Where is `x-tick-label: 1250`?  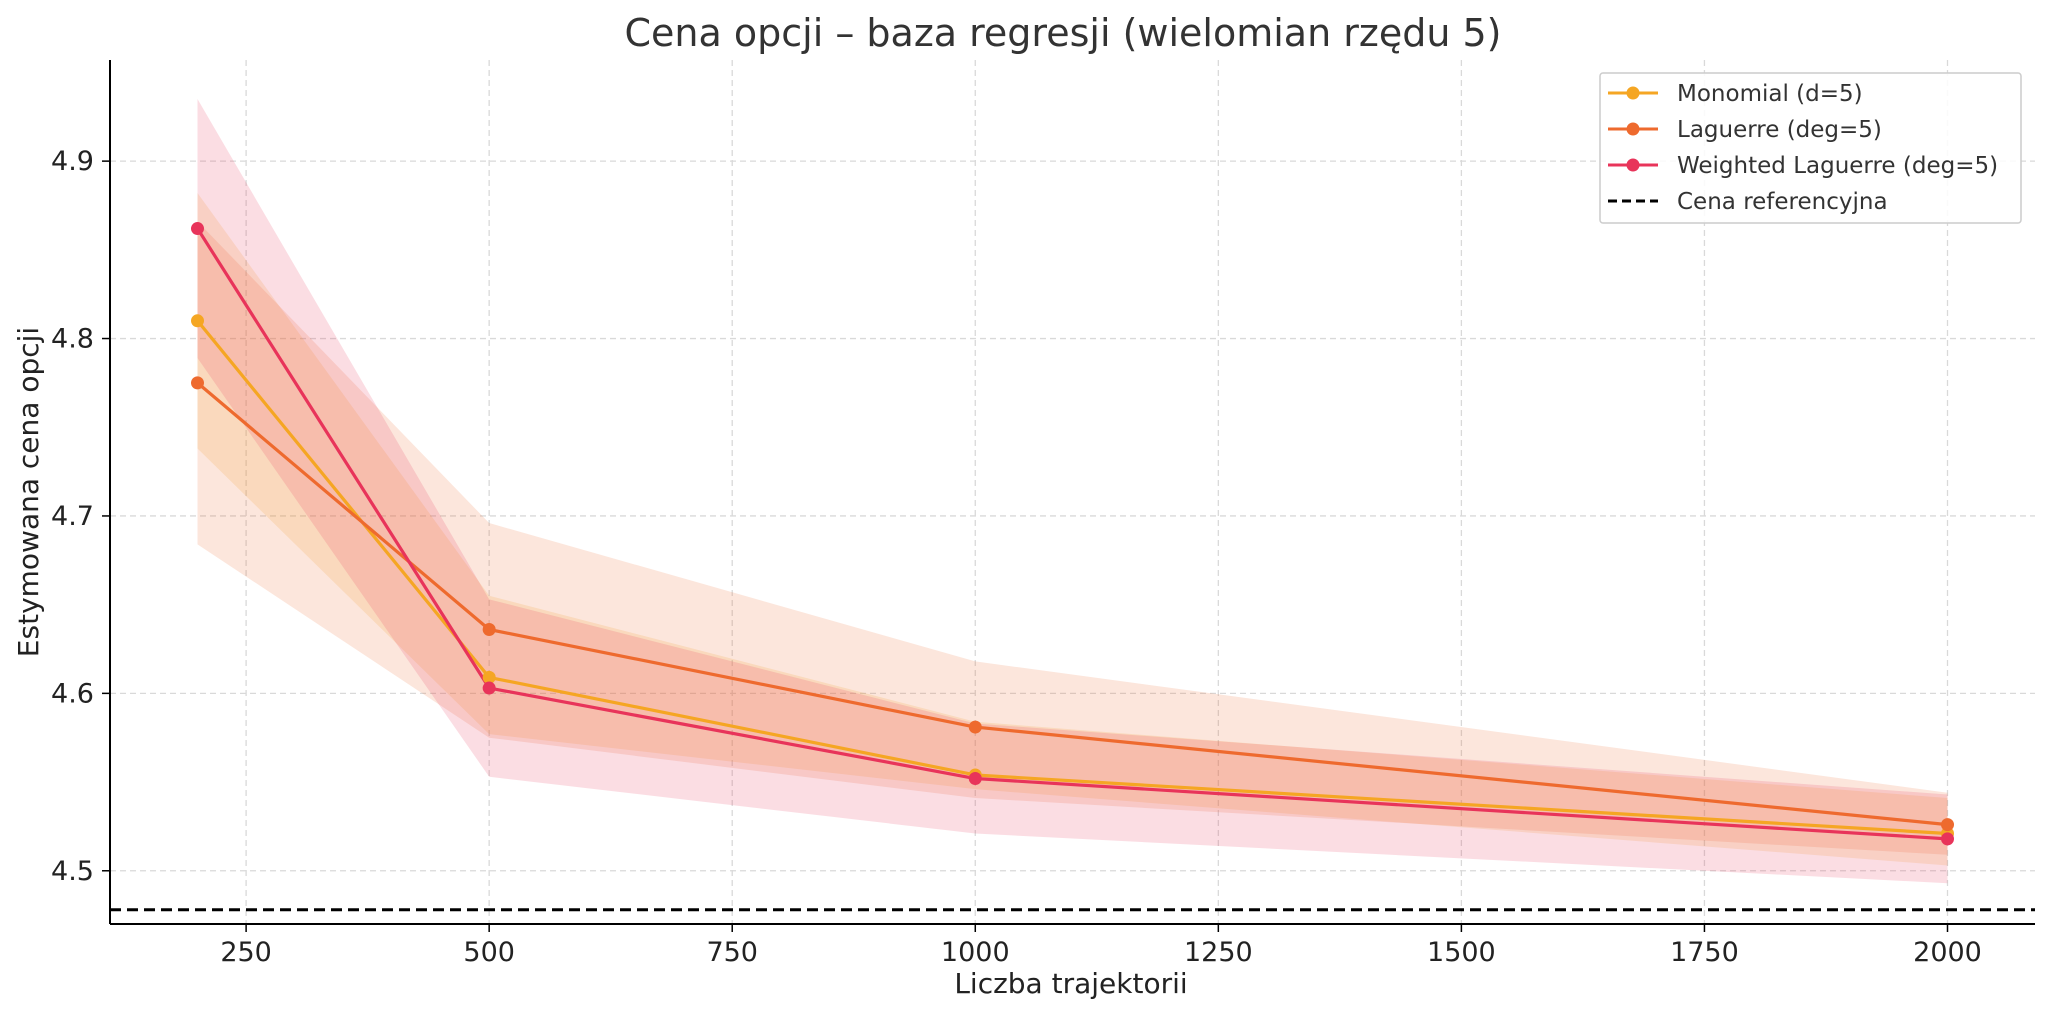 x-tick-label: 1250 is located at coordinates (1218, 952).